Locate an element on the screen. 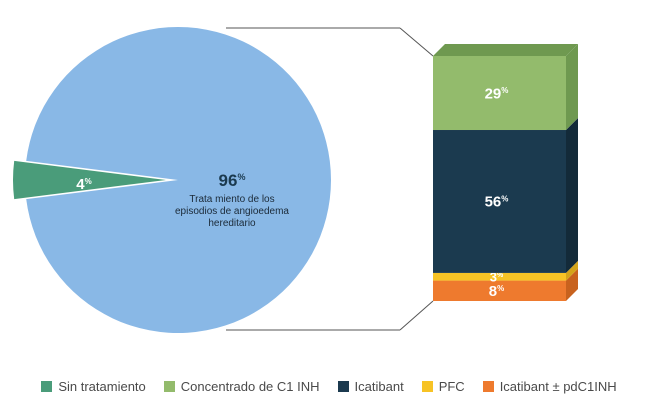 Image resolution: width=658 pixels, height=408 pixels. bar-label-3-value: 29 is located at coordinates (493, 93).